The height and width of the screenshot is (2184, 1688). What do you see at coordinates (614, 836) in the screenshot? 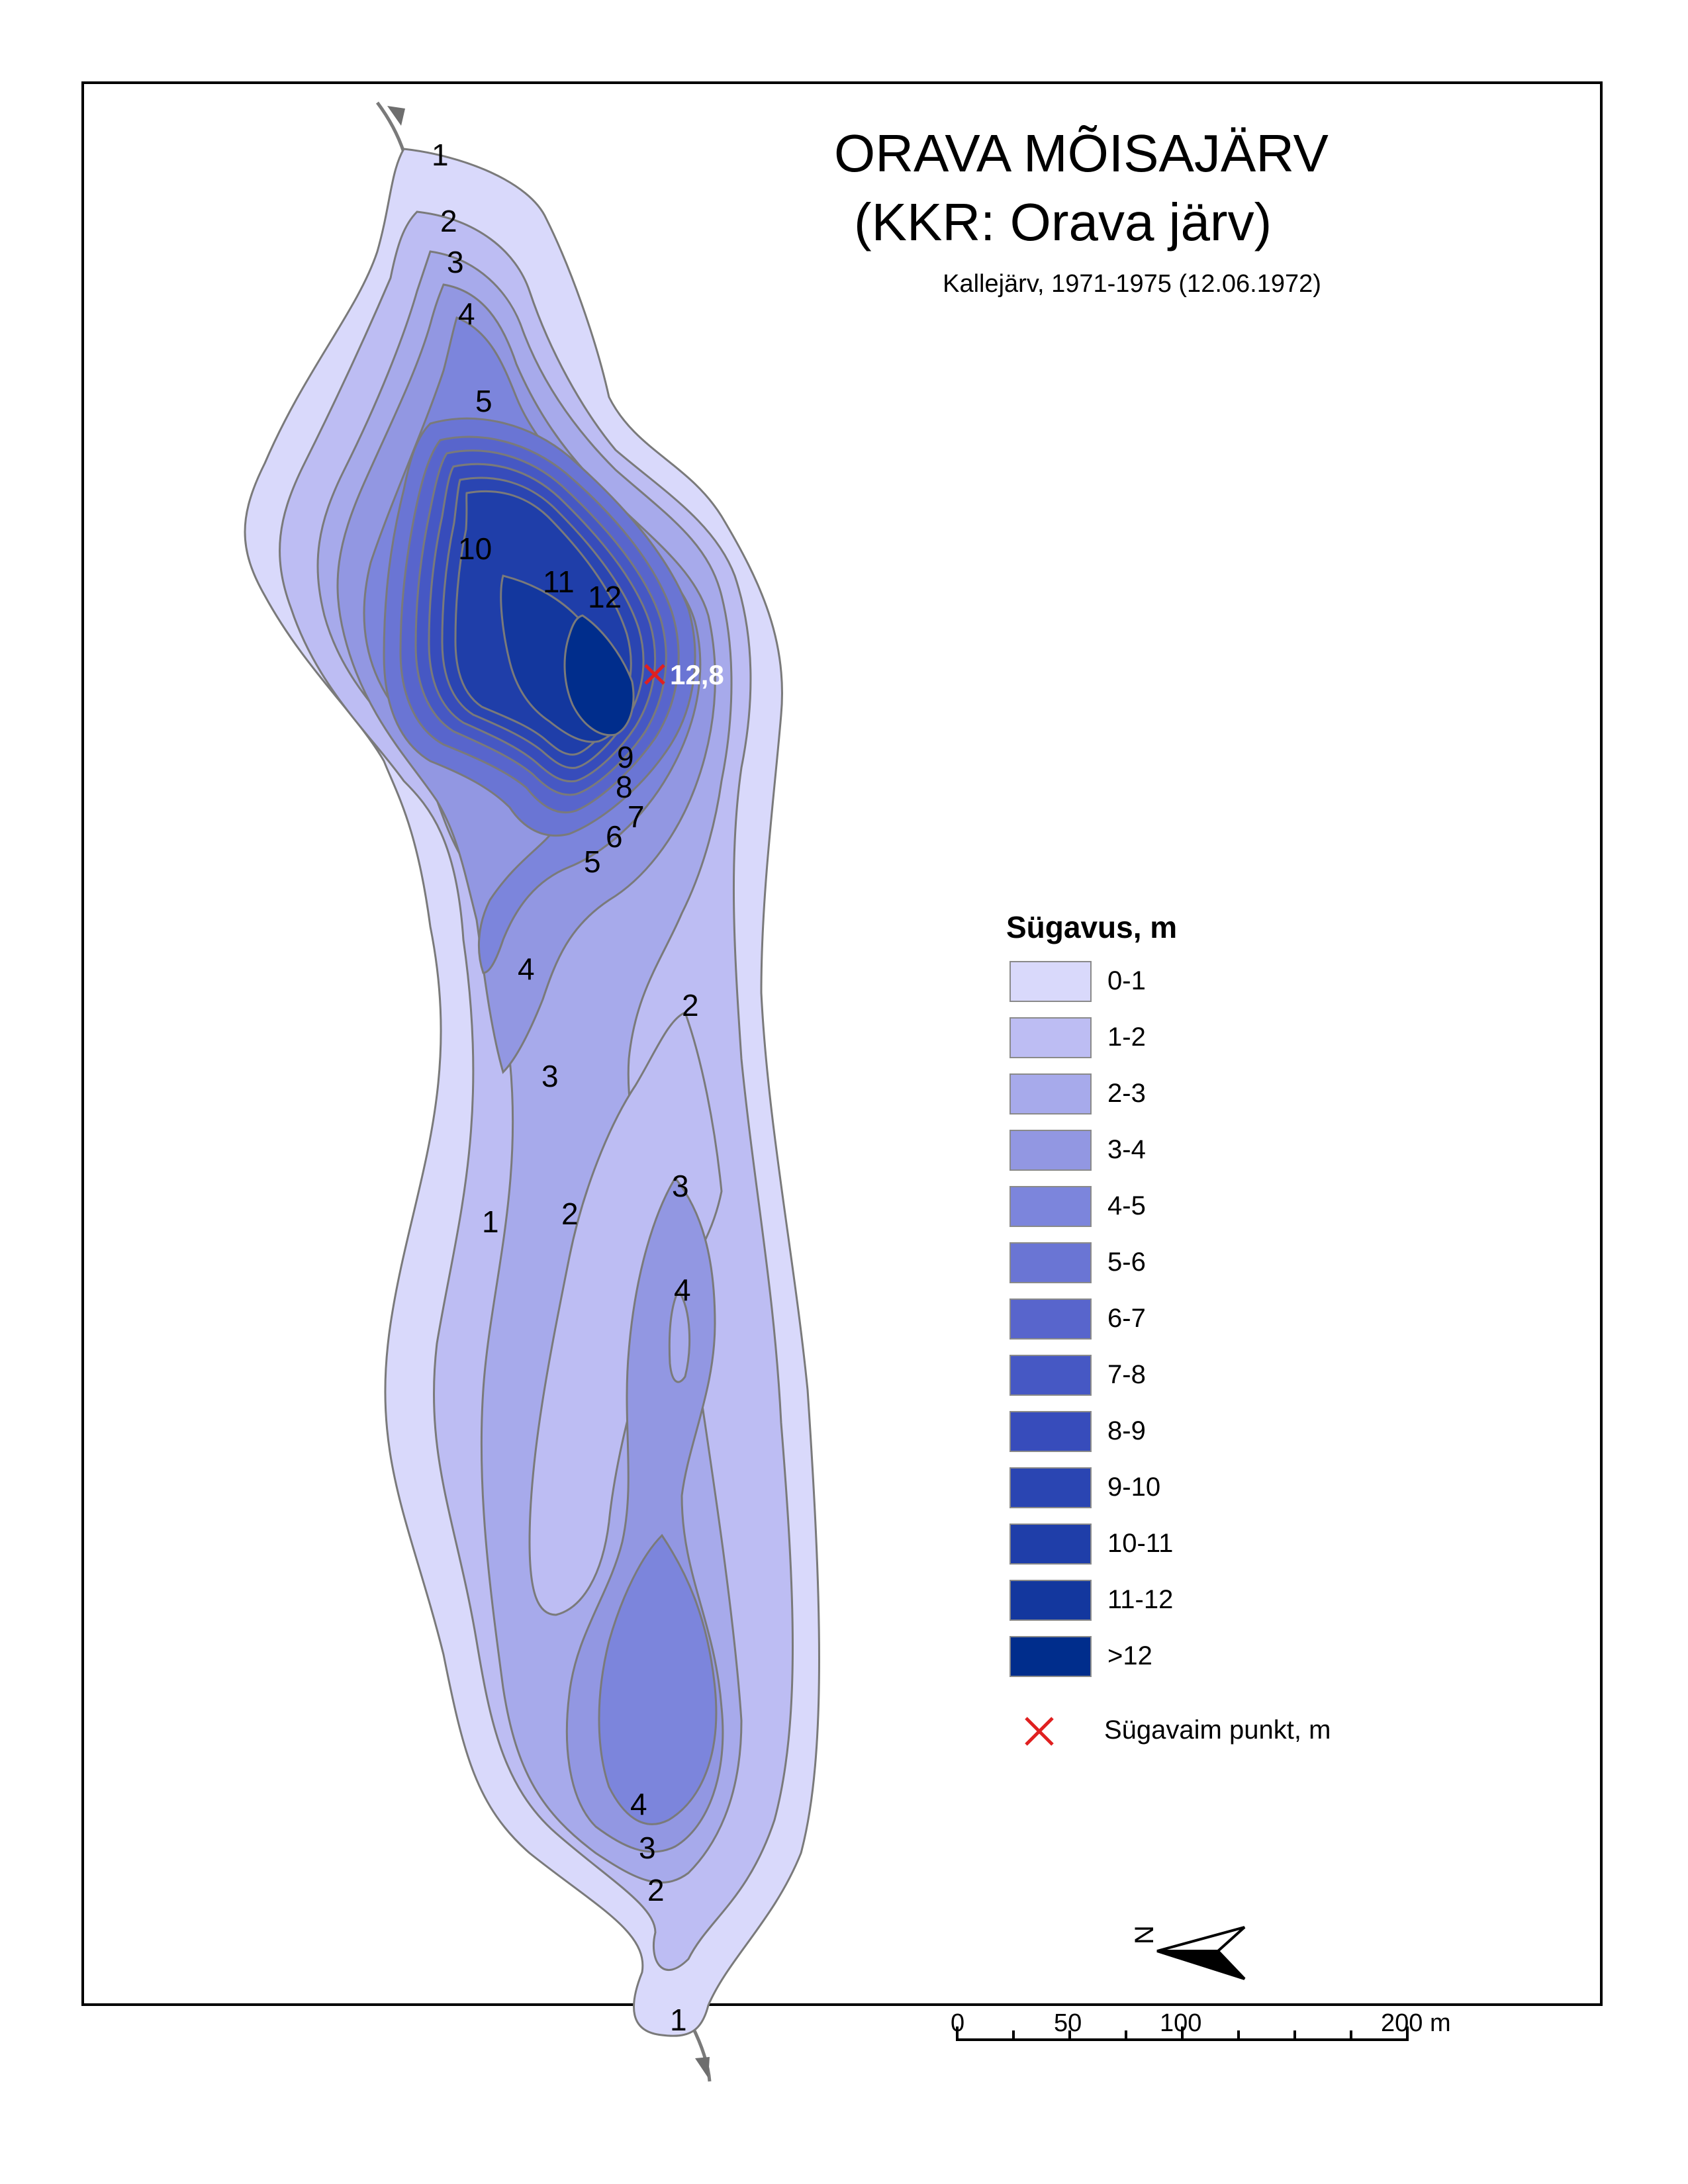
I see `contour-label: 6` at bounding box center [614, 836].